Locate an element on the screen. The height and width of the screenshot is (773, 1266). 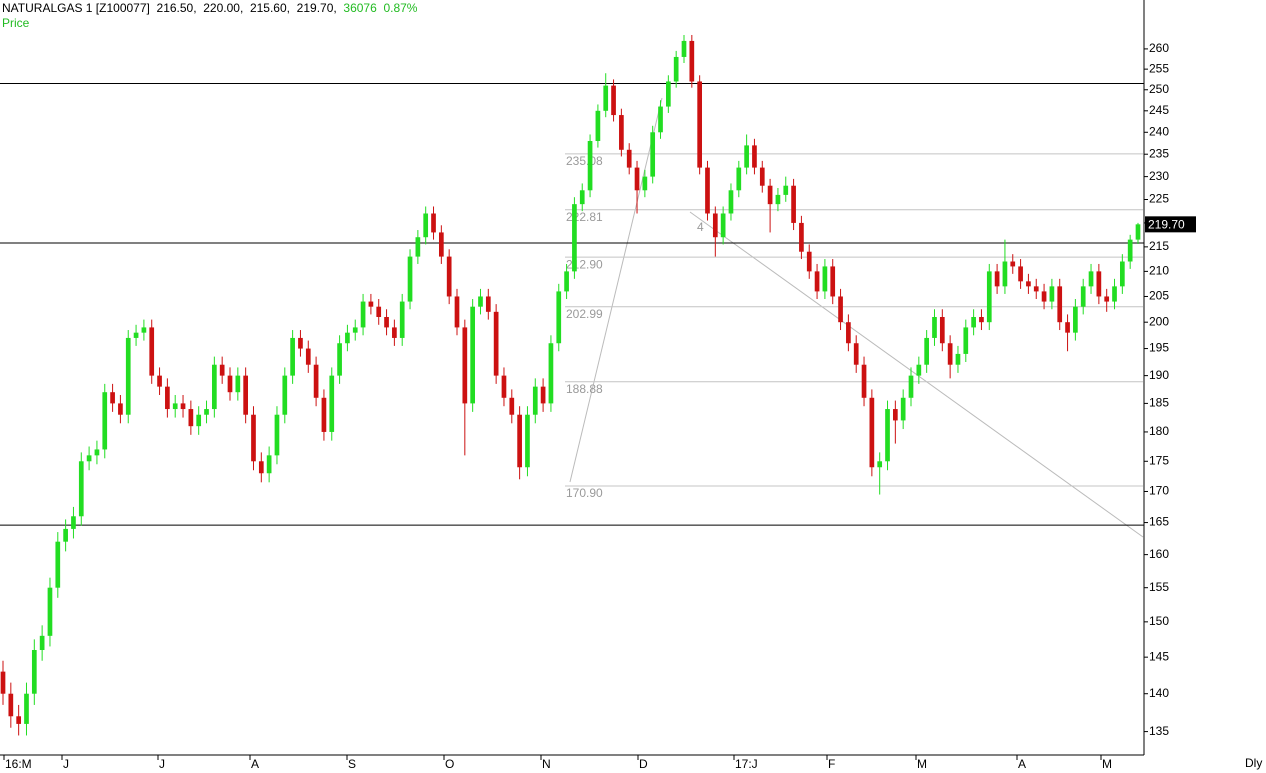
y-tick-label: 150 is located at coordinates (1159, 621).